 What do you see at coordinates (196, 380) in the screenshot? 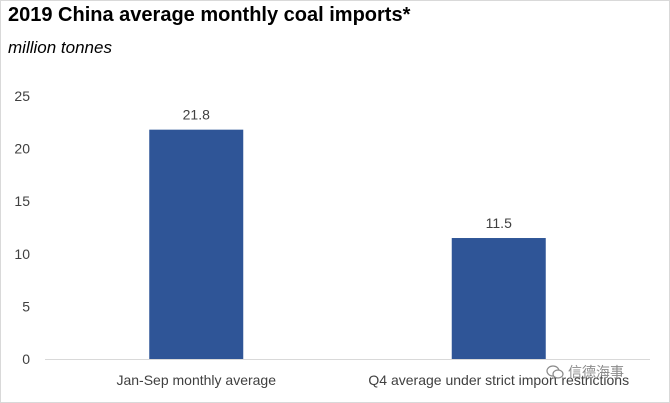
I see `x-category-label: Jan-Sep monthly average` at bounding box center [196, 380].